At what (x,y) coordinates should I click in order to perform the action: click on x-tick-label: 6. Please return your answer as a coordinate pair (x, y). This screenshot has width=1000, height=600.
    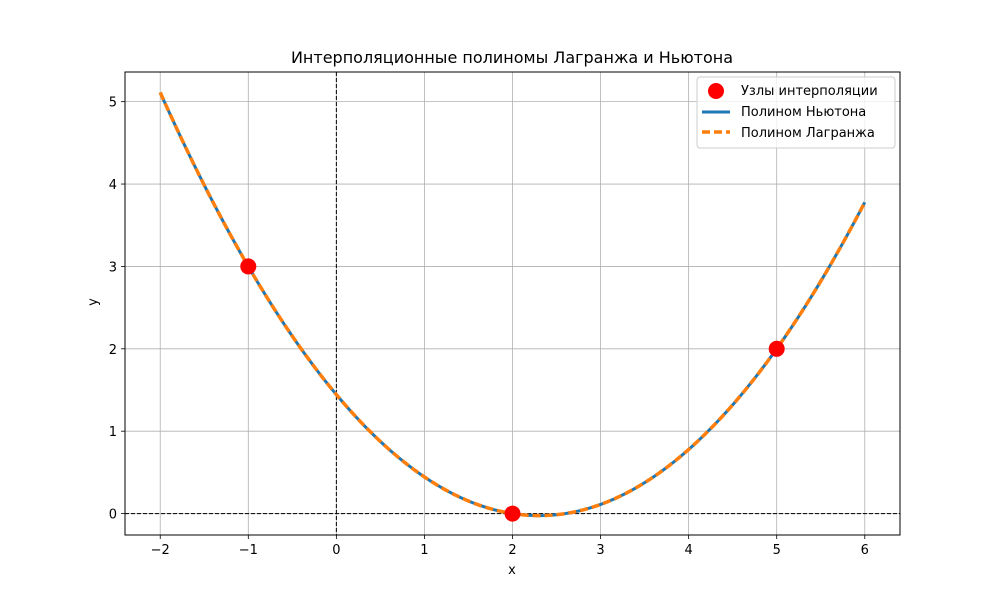
    Looking at the image, I should click on (865, 550).